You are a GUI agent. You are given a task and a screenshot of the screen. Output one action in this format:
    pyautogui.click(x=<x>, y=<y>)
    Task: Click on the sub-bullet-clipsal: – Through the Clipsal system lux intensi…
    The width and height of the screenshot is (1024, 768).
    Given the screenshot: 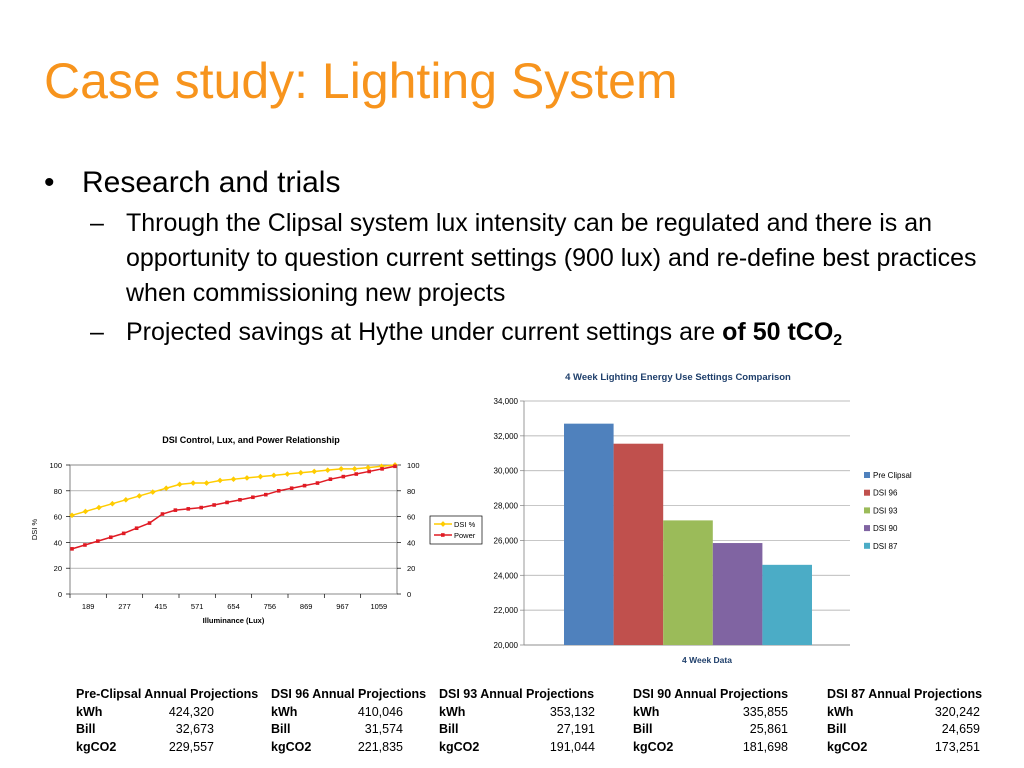 What is the action you would take?
    pyautogui.click(x=525, y=258)
    